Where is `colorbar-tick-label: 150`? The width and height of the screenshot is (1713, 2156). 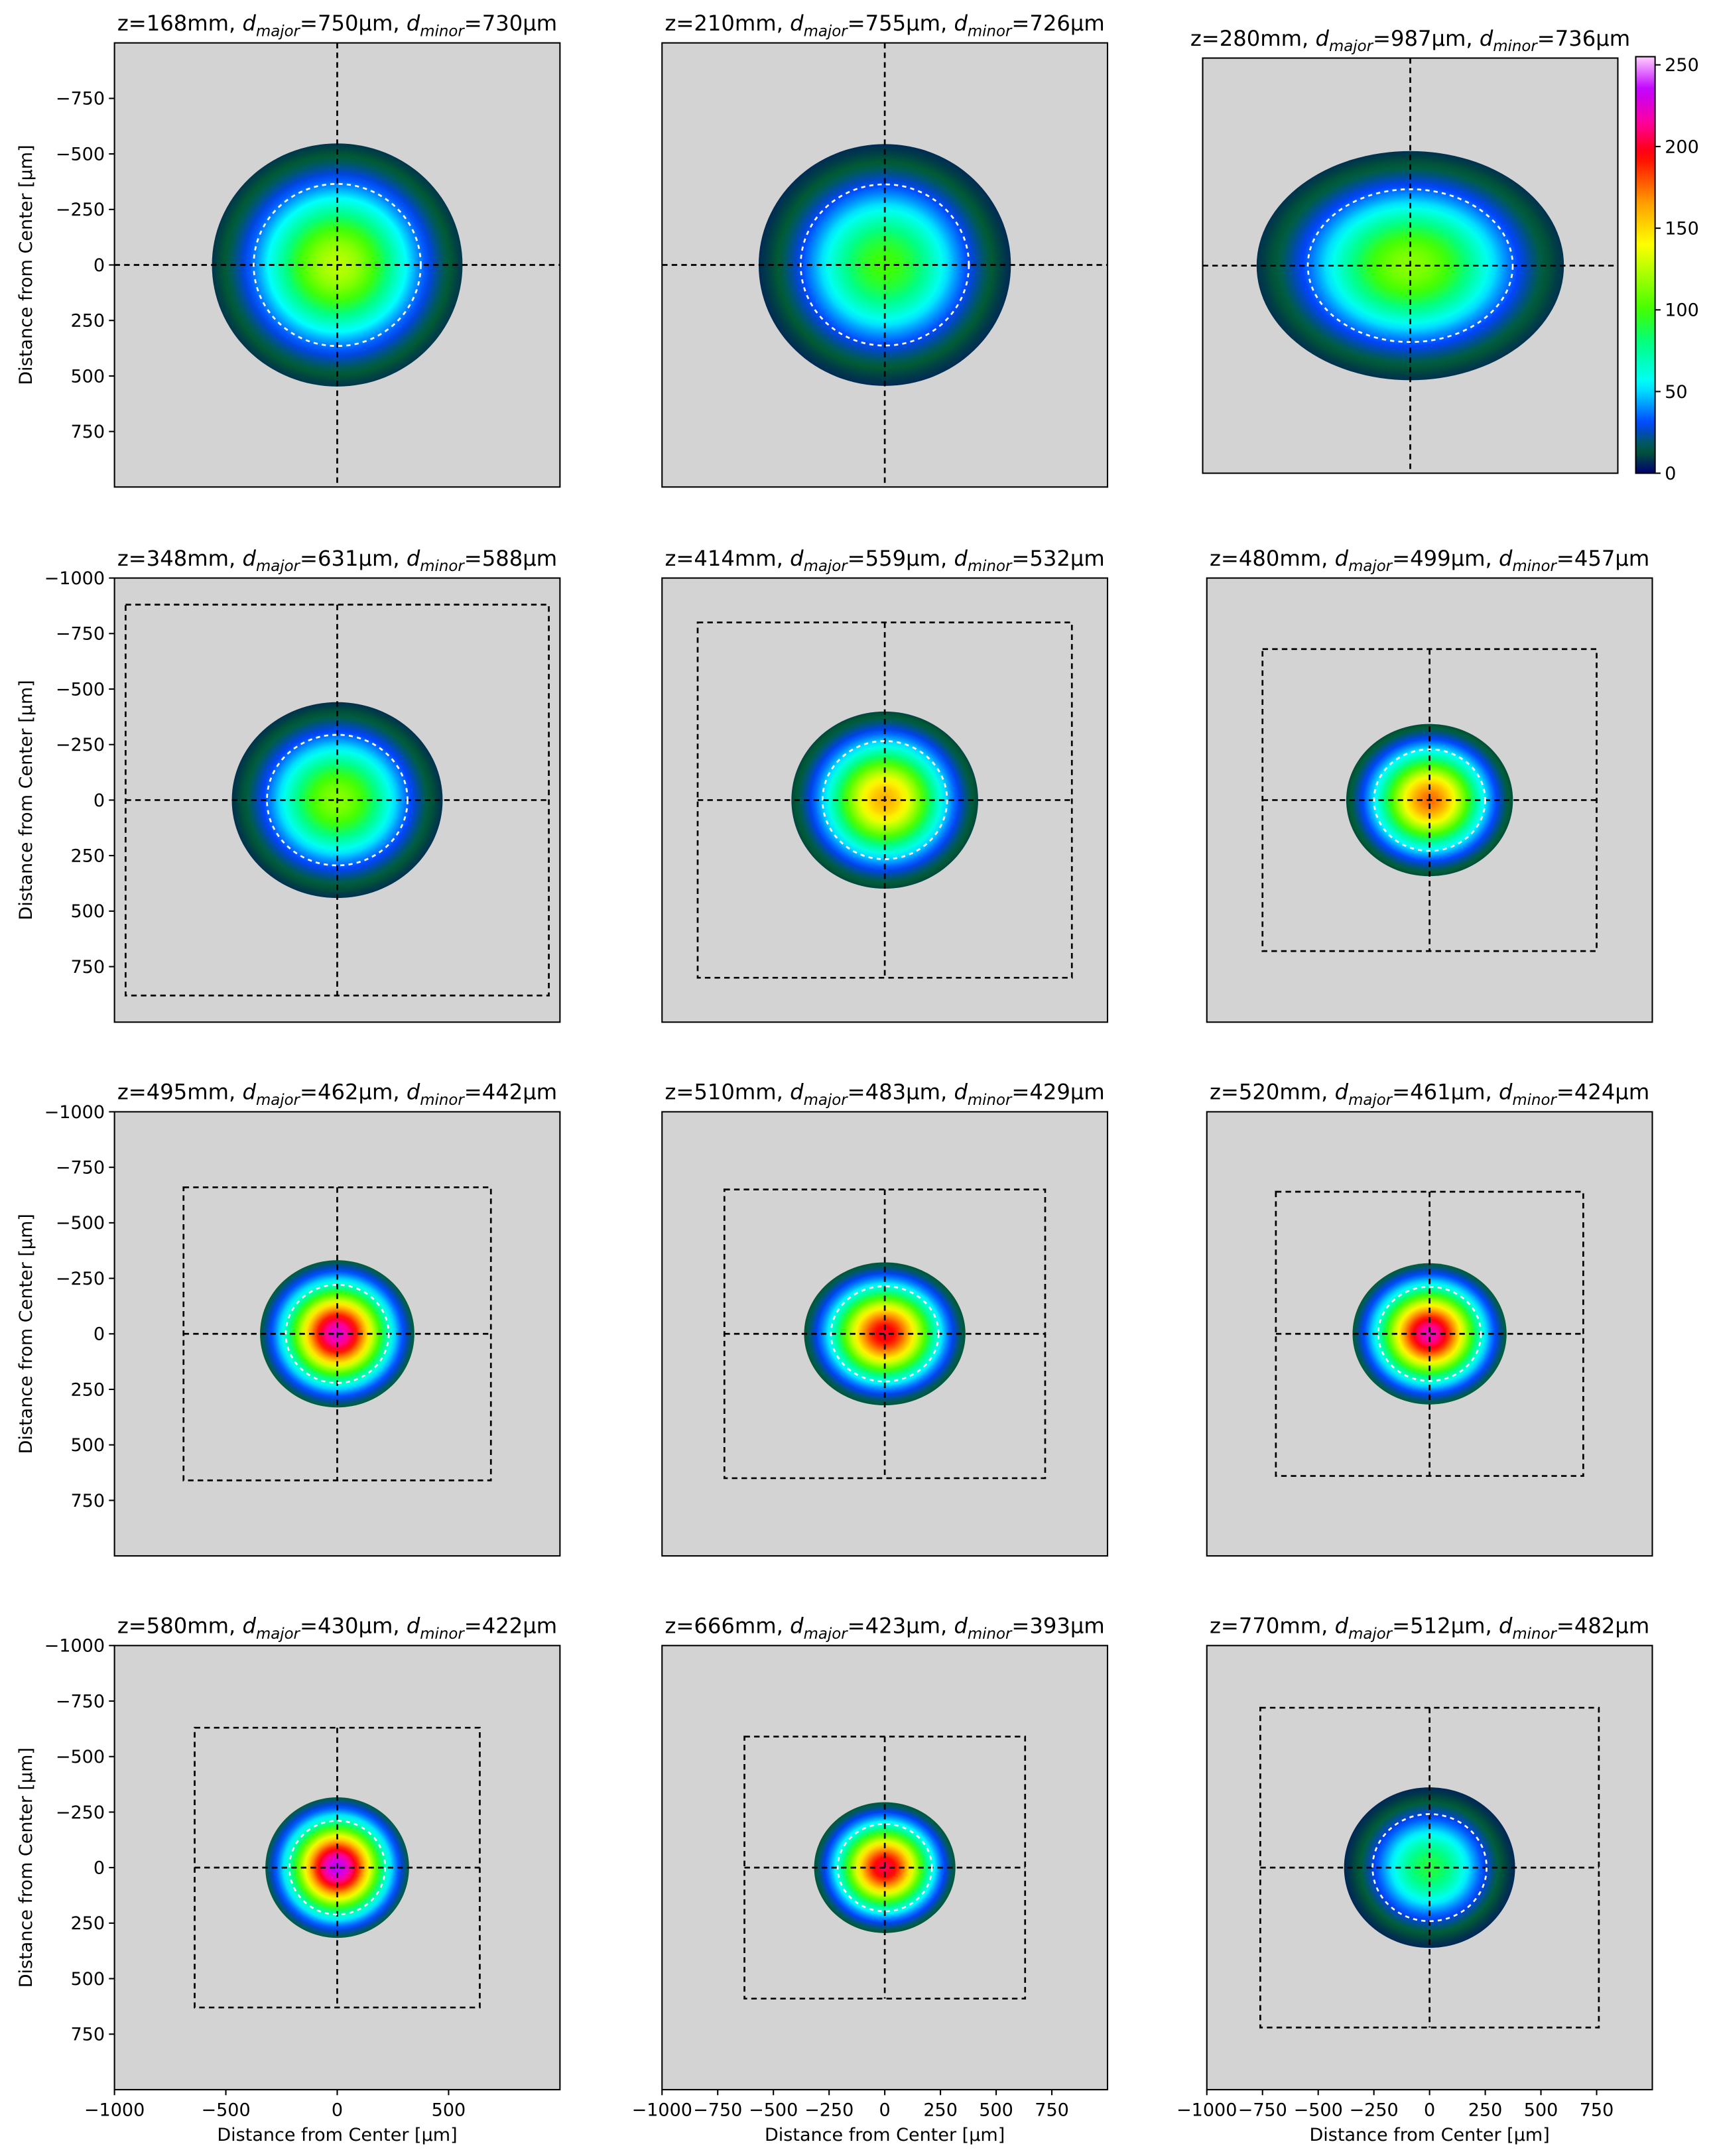 colorbar-tick-label: 150 is located at coordinates (1682, 228).